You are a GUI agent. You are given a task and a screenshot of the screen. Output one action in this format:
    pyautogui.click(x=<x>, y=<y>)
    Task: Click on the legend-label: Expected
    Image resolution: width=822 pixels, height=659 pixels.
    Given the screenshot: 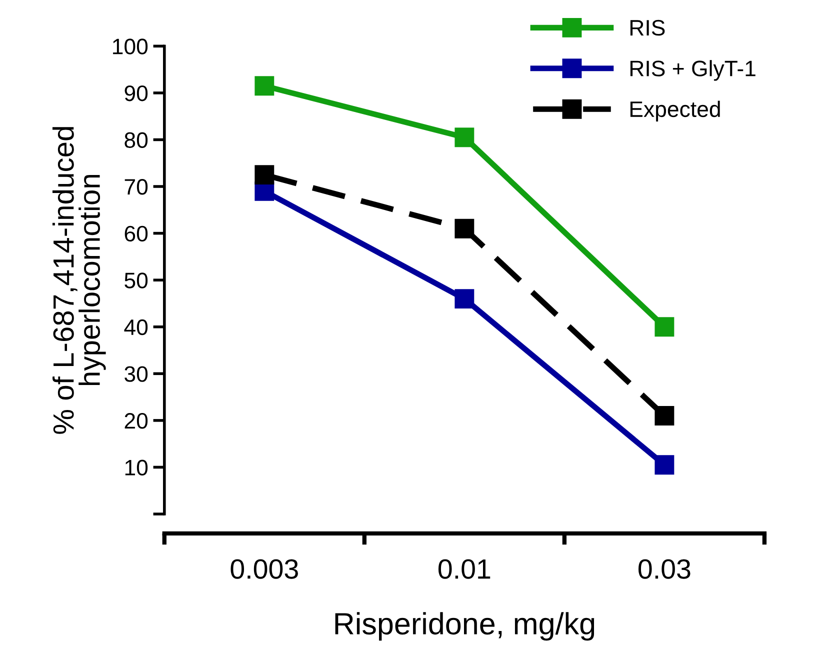 What is the action you would take?
    pyautogui.click(x=675, y=111)
    